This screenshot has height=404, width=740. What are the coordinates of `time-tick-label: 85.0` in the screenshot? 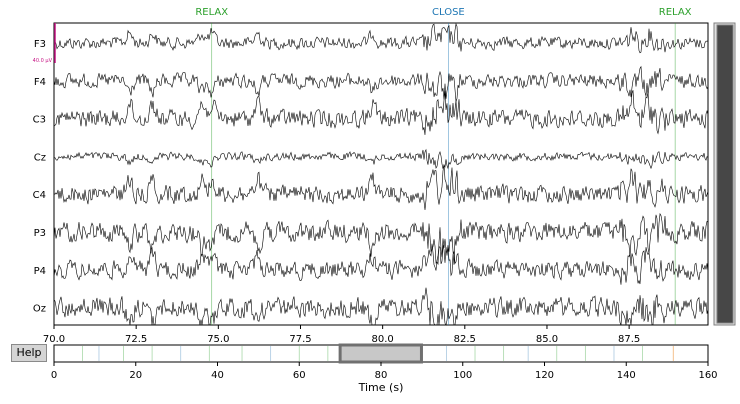 It's located at (547, 339).